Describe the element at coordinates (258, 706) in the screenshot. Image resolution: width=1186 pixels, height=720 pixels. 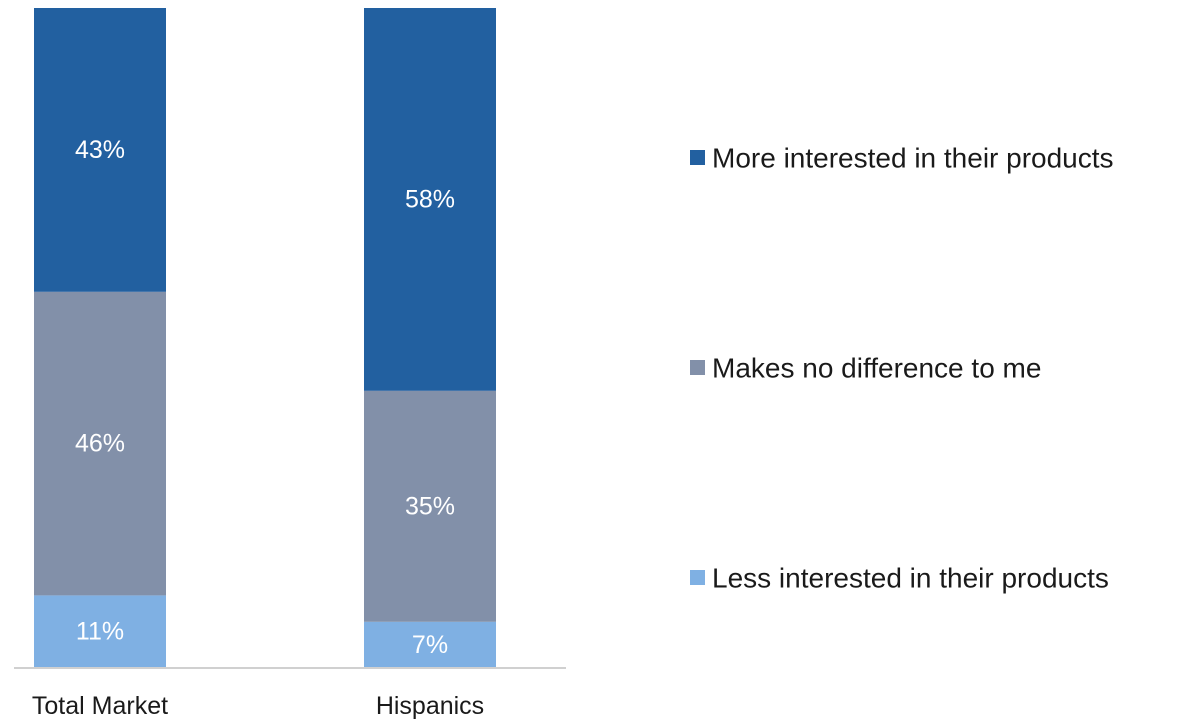
I see `category-labels-group: Total Market Hispanics` at that location.